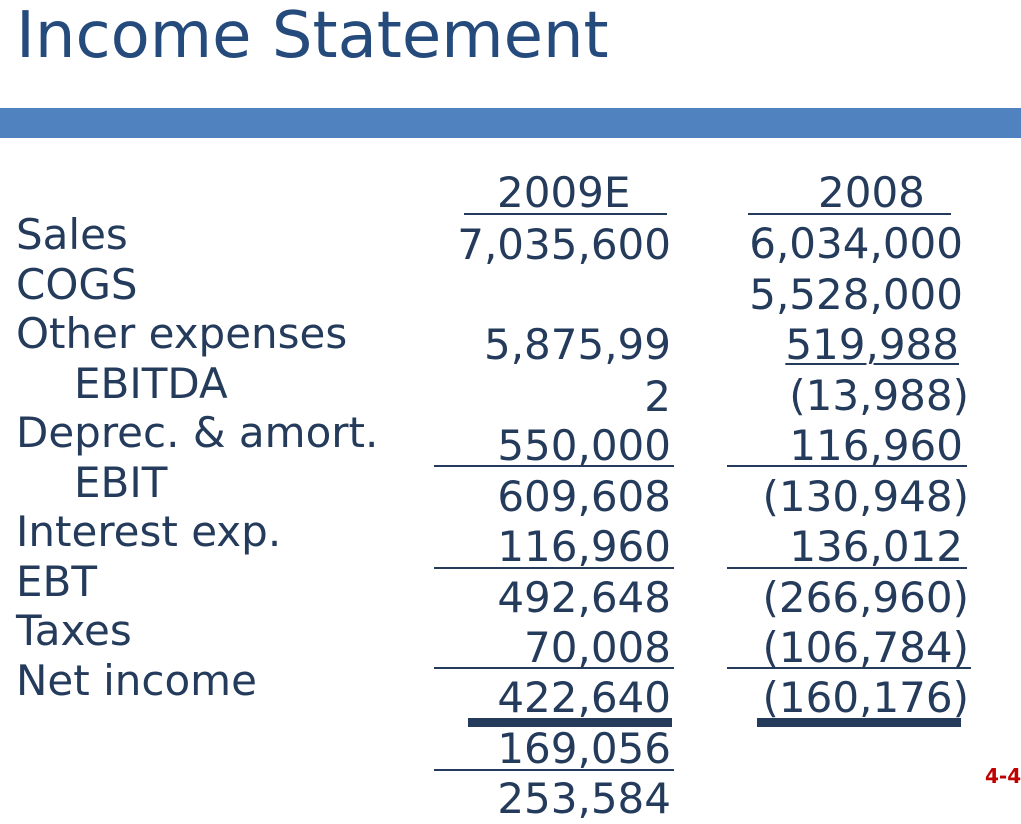 This screenshot has height=824, width=1021. Describe the element at coordinates (597, 647) in the screenshot. I see `value-2009e: 70,008` at that location.